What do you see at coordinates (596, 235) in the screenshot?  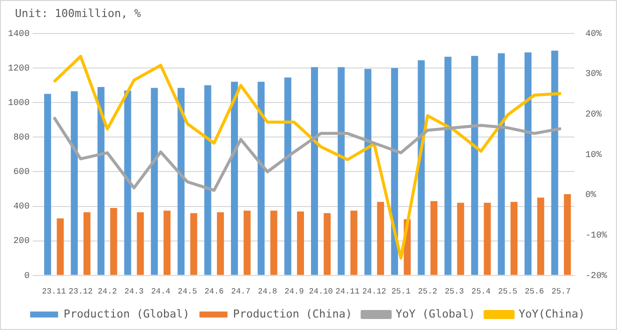 I see `y2-tick-label: -10%` at bounding box center [596, 235].